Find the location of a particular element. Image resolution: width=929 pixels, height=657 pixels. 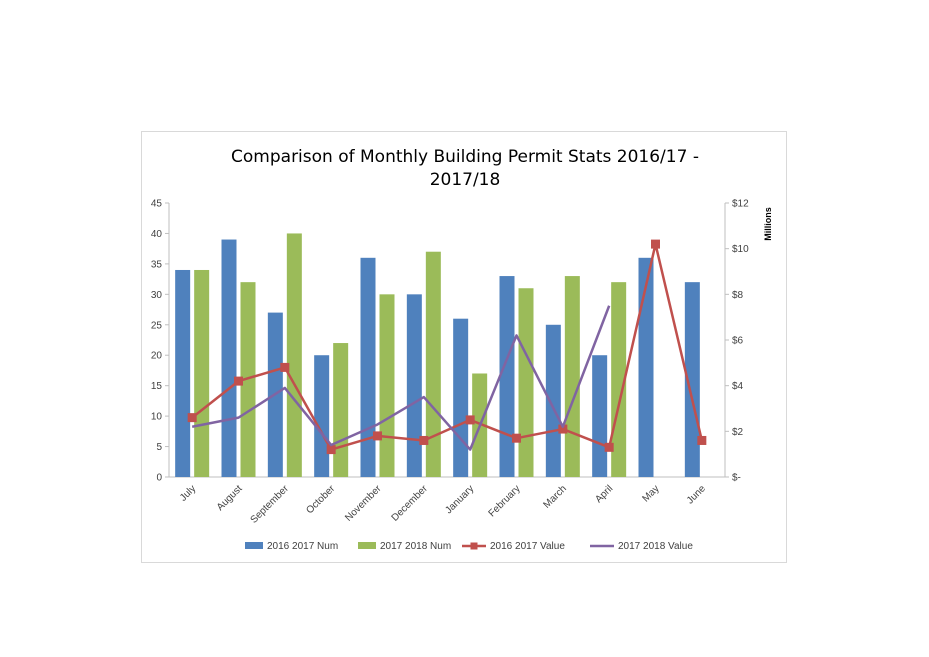

series-line is located at coordinates (401, 378).